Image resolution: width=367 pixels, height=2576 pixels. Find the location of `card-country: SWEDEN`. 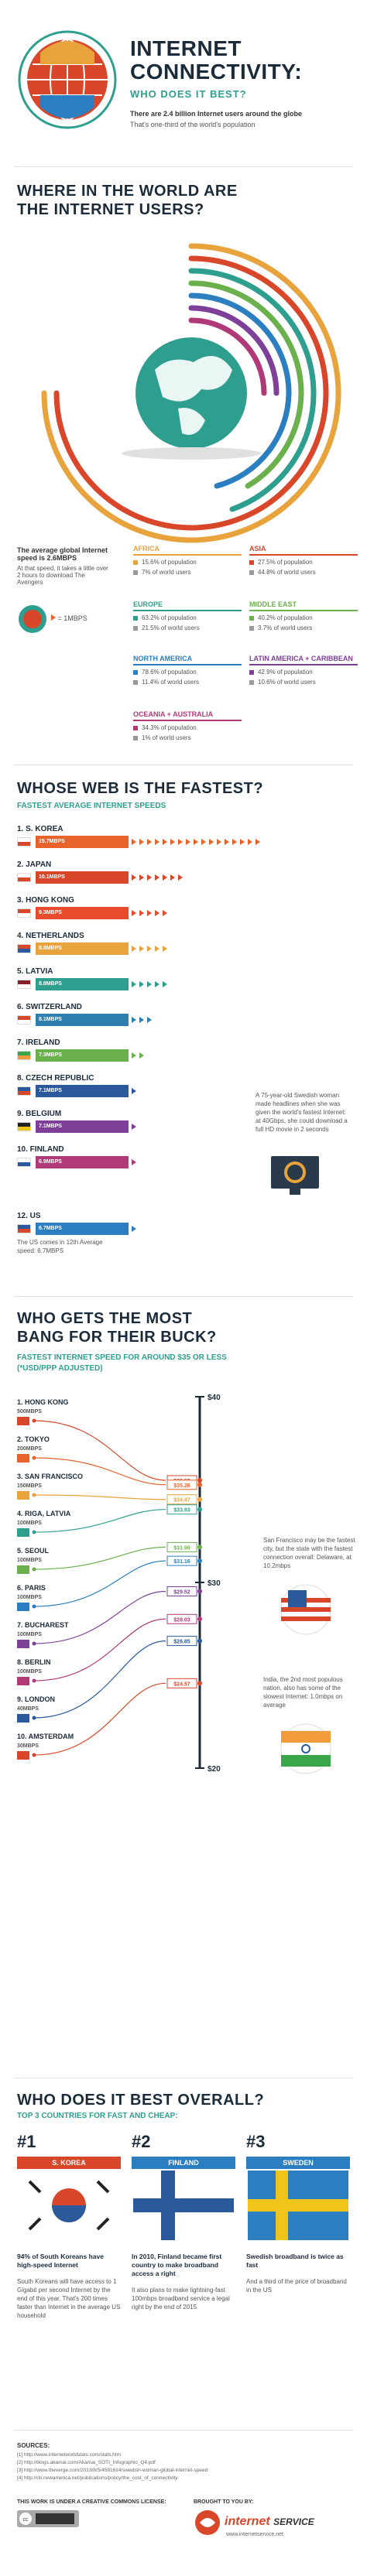

card-country: SWEDEN is located at coordinates (298, 2163).